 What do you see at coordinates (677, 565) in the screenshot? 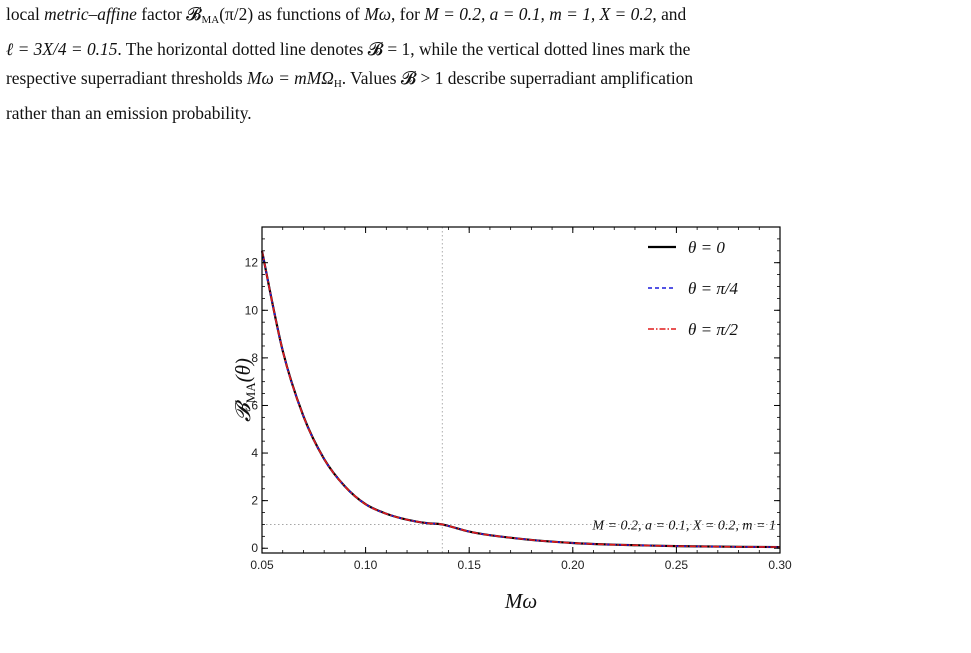
I see `x-tick-label: 0.25` at bounding box center [677, 565].